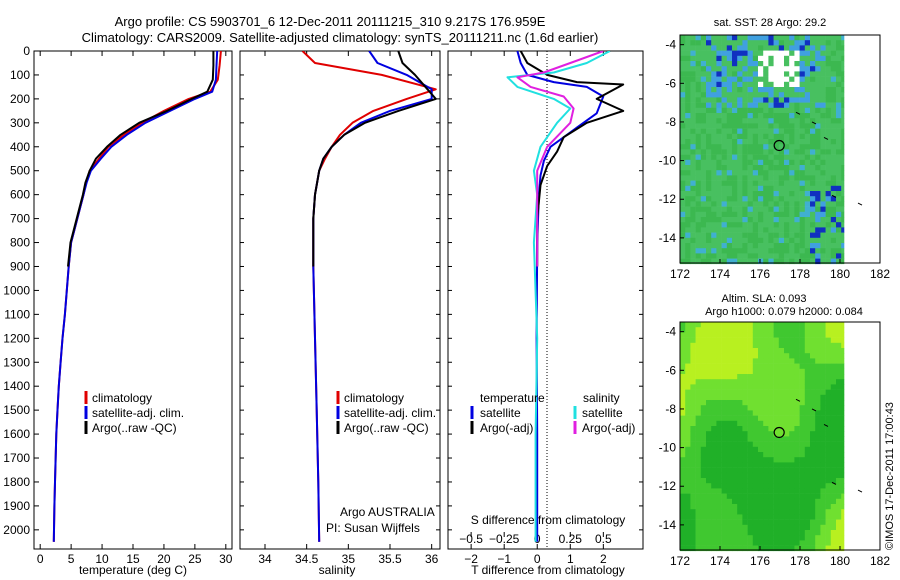 The image size is (900, 580). I want to click on argo-pi-annotation: PI: Susan Wijffels, so click(373, 528).